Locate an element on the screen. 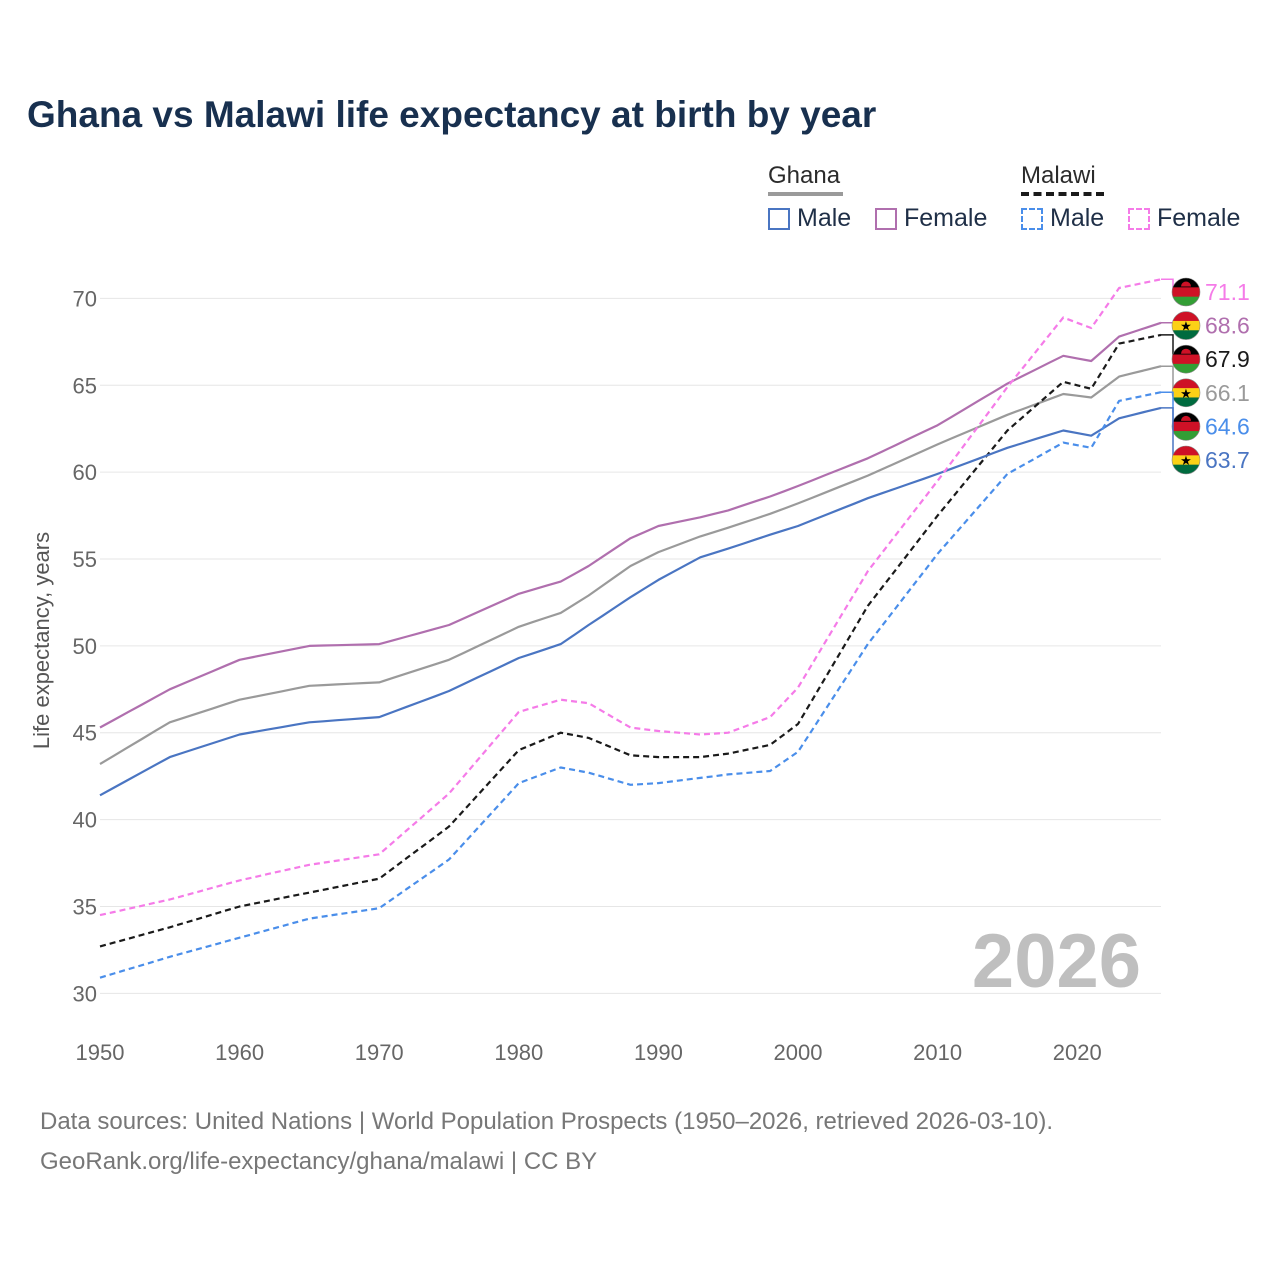 This screenshot has height=1280, width=1280. legend-malawi-female-label: Female is located at coordinates (1199, 218).